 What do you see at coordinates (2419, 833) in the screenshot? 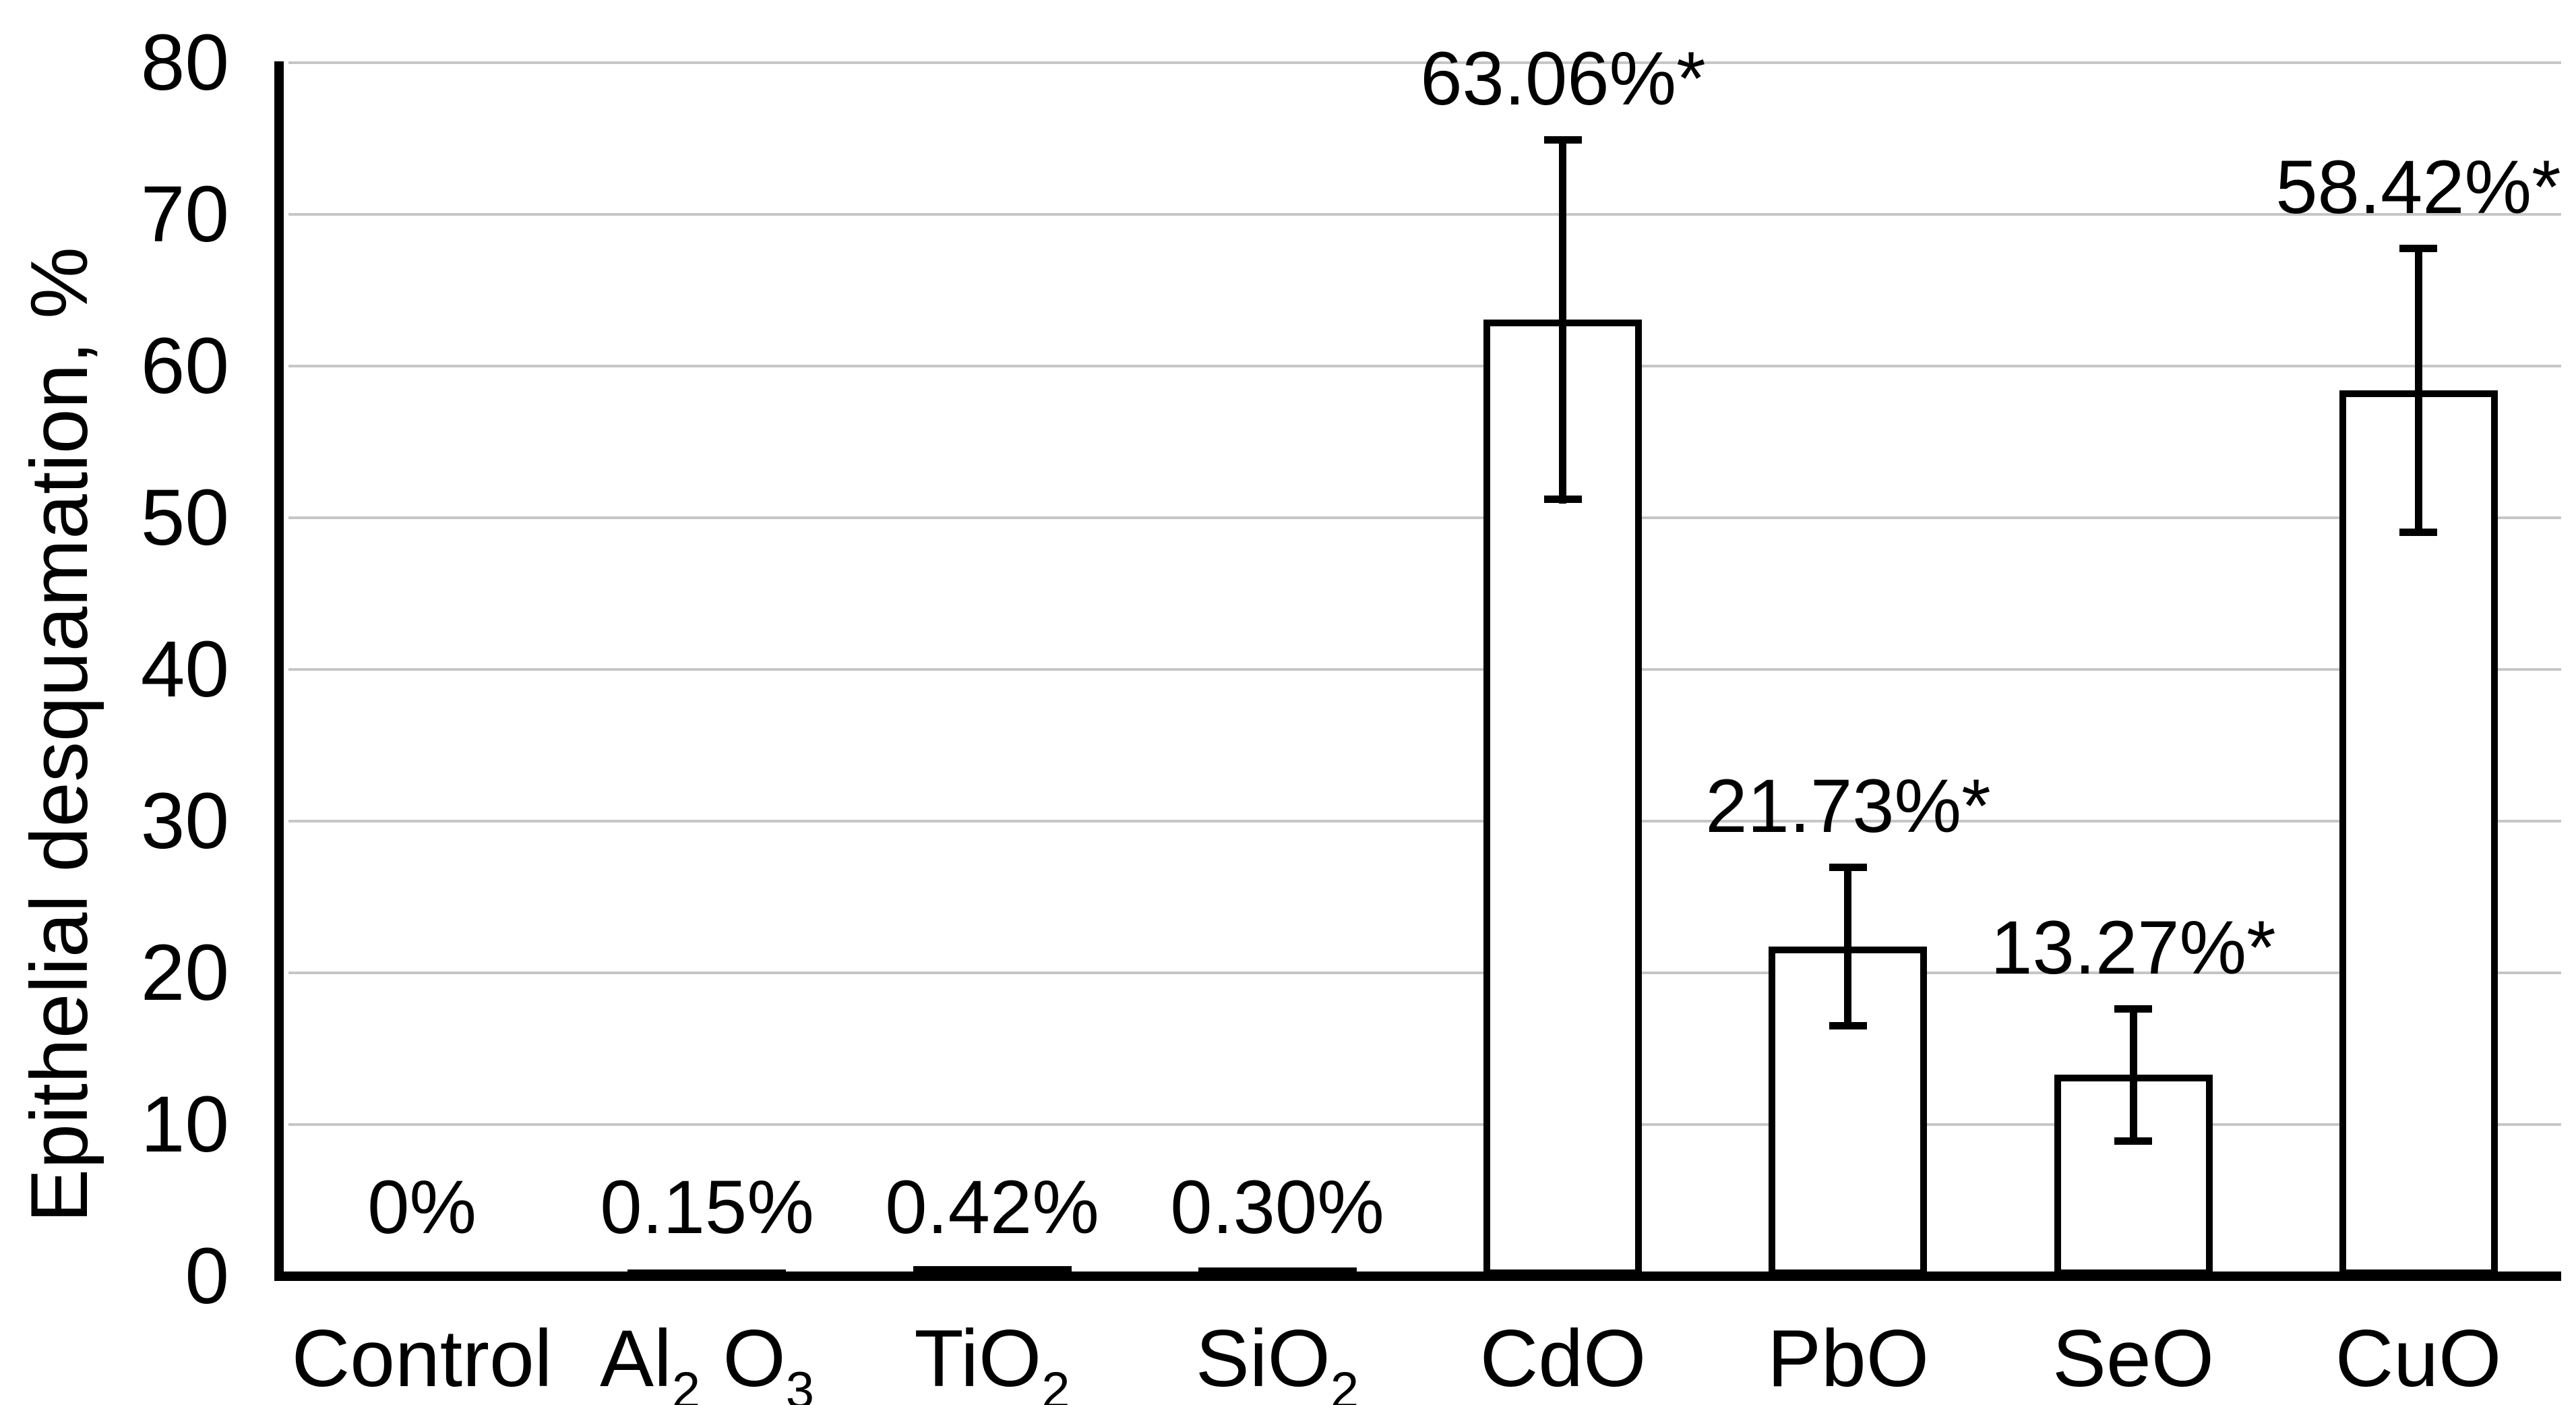
I see `bar-cuo` at bounding box center [2419, 833].